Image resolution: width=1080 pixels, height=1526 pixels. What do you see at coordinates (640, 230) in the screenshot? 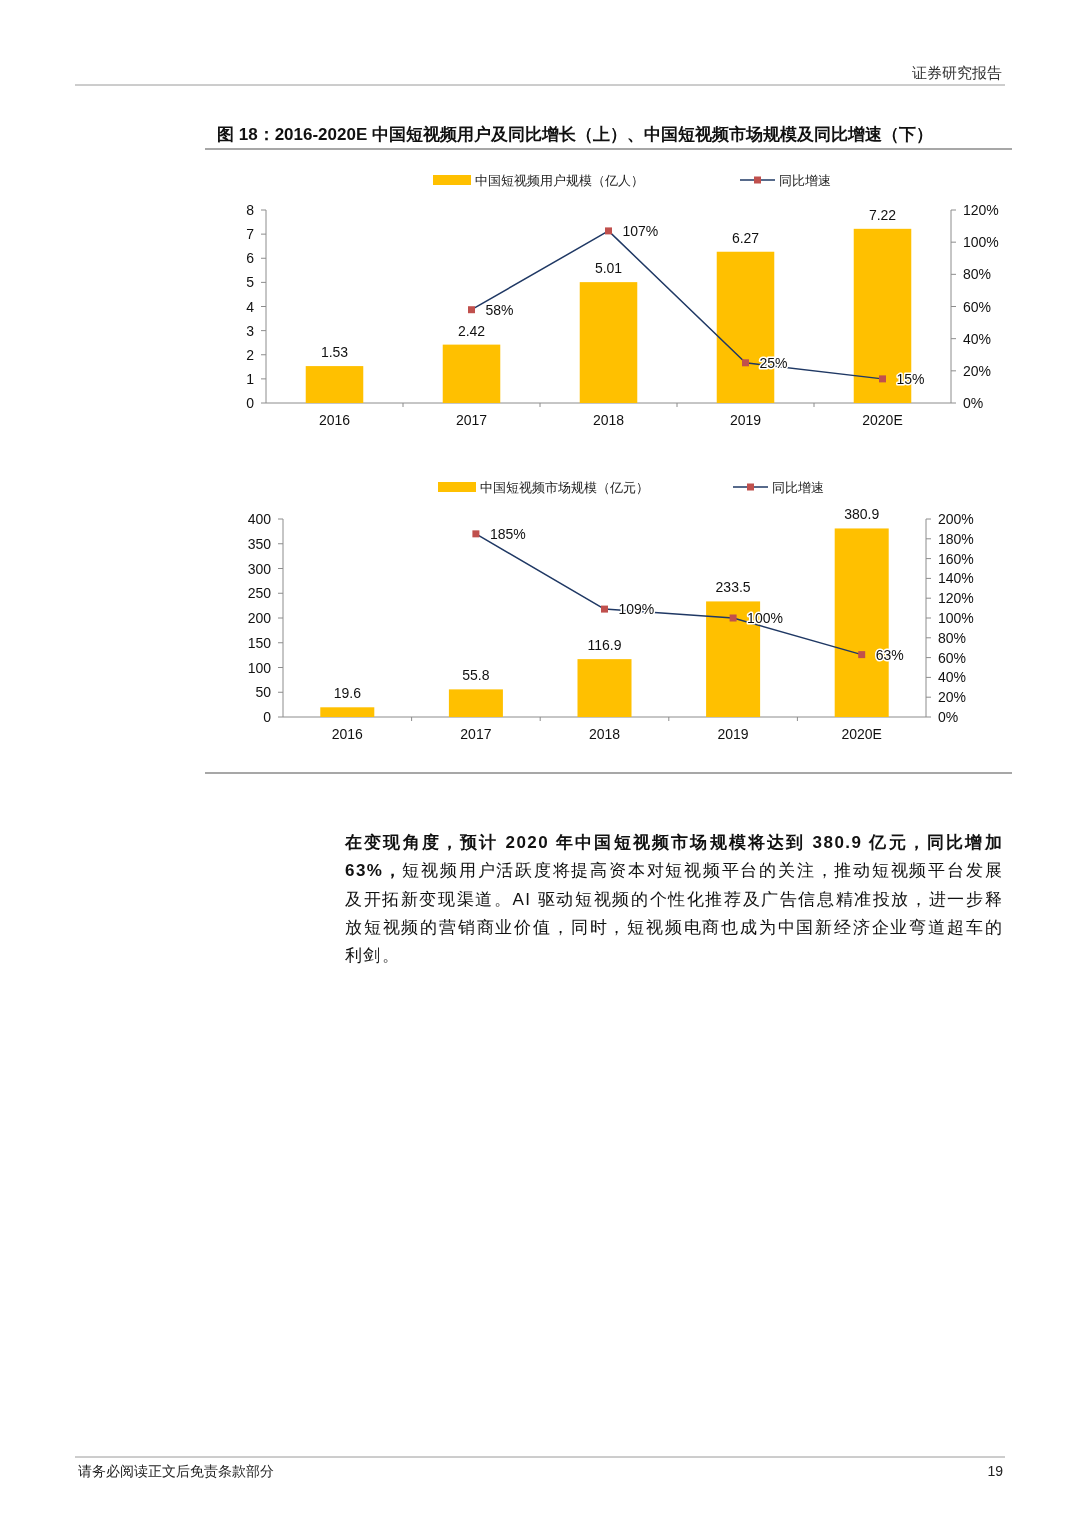
I see `line-label: 107%` at bounding box center [640, 230].